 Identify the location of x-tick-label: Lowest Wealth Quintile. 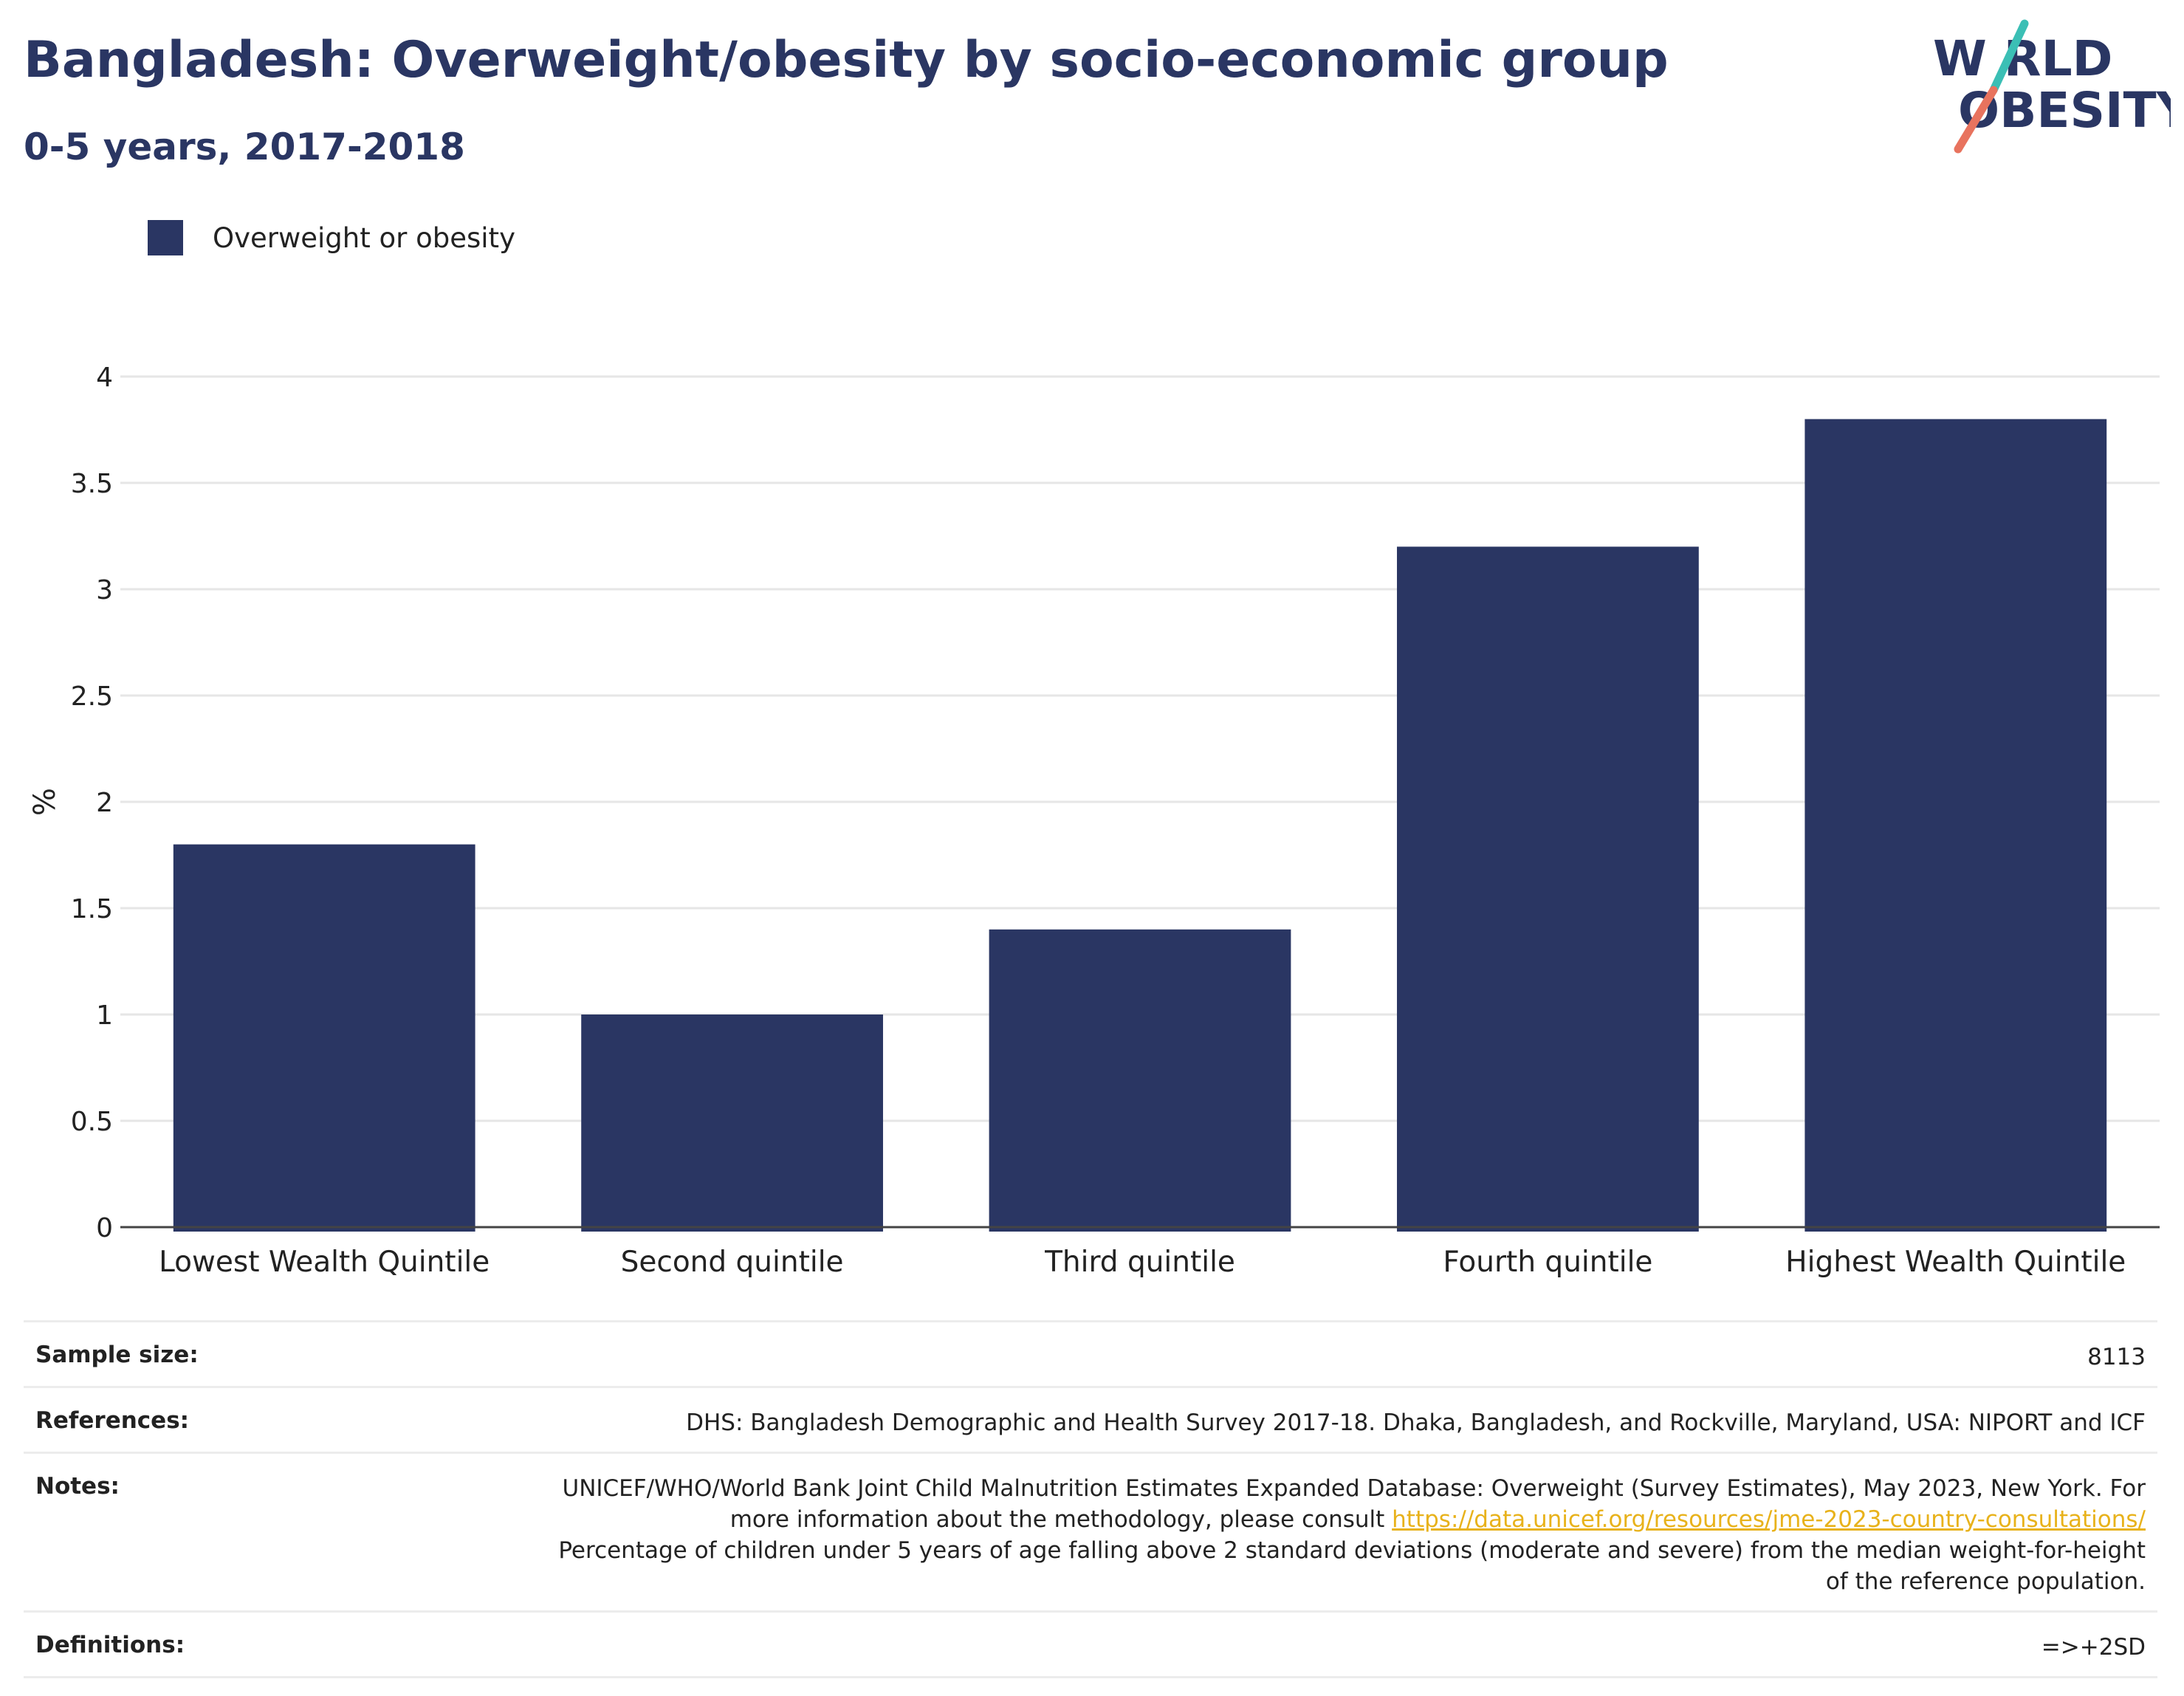
(325, 1262).